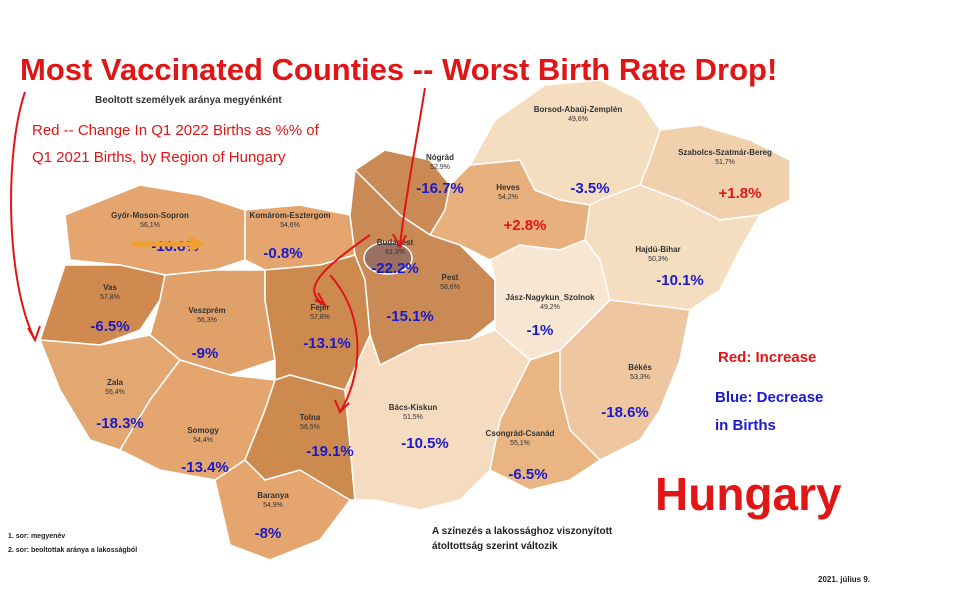 This screenshot has width=960, height=600. Describe the element at coordinates (168, 244) in the screenshot. I see `orange-arrow` at that location.